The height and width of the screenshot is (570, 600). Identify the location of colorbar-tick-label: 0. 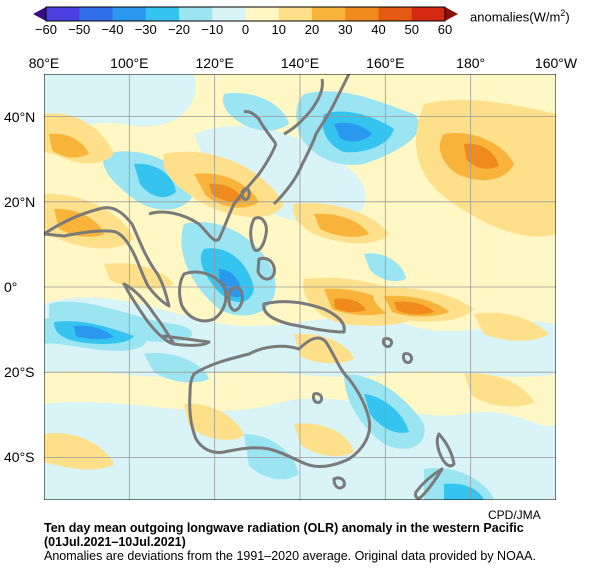
(245, 29).